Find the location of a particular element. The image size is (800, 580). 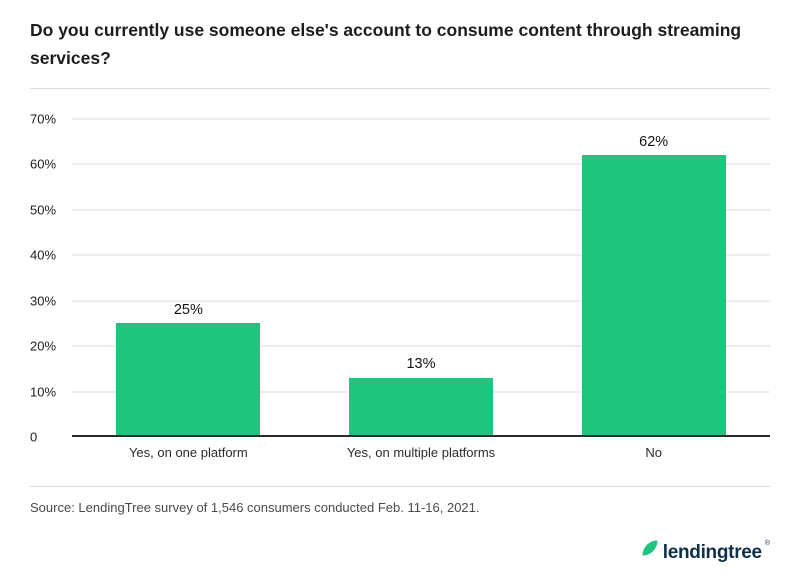

x-tick-label: Yes, on one platform is located at coordinates (188, 452).